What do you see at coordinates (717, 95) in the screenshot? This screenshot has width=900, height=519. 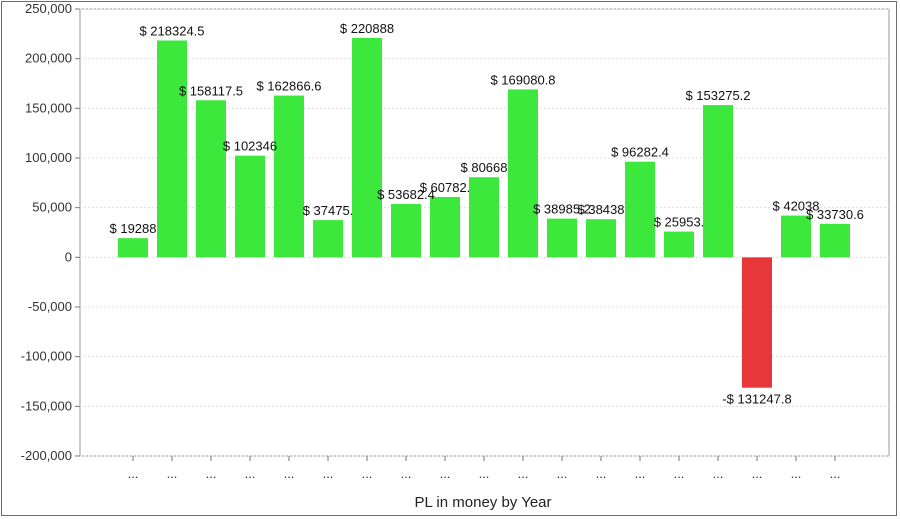 I see `data-label: $ 153275.2` at bounding box center [717, 95].